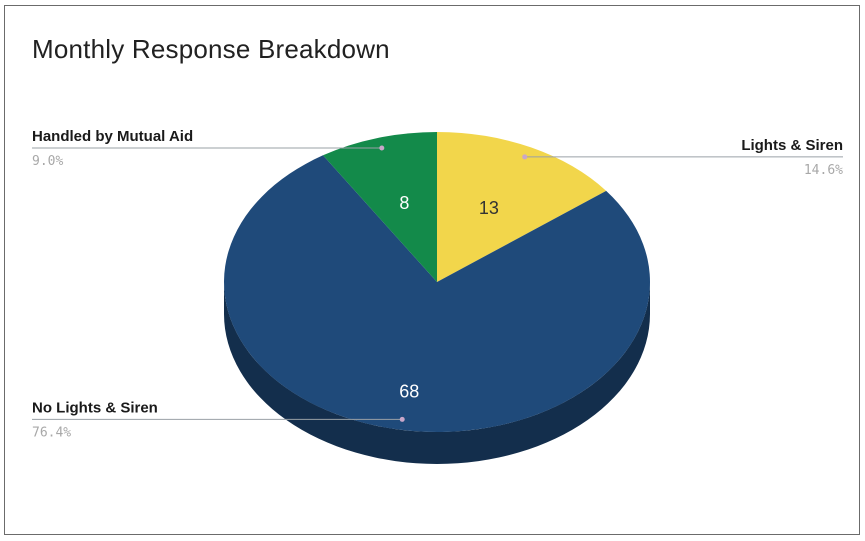  What do you see at coordinates (47, 161) in the screenshot?
I see `slice-percent-label: 9.0%` at bounding box center [47, 161].